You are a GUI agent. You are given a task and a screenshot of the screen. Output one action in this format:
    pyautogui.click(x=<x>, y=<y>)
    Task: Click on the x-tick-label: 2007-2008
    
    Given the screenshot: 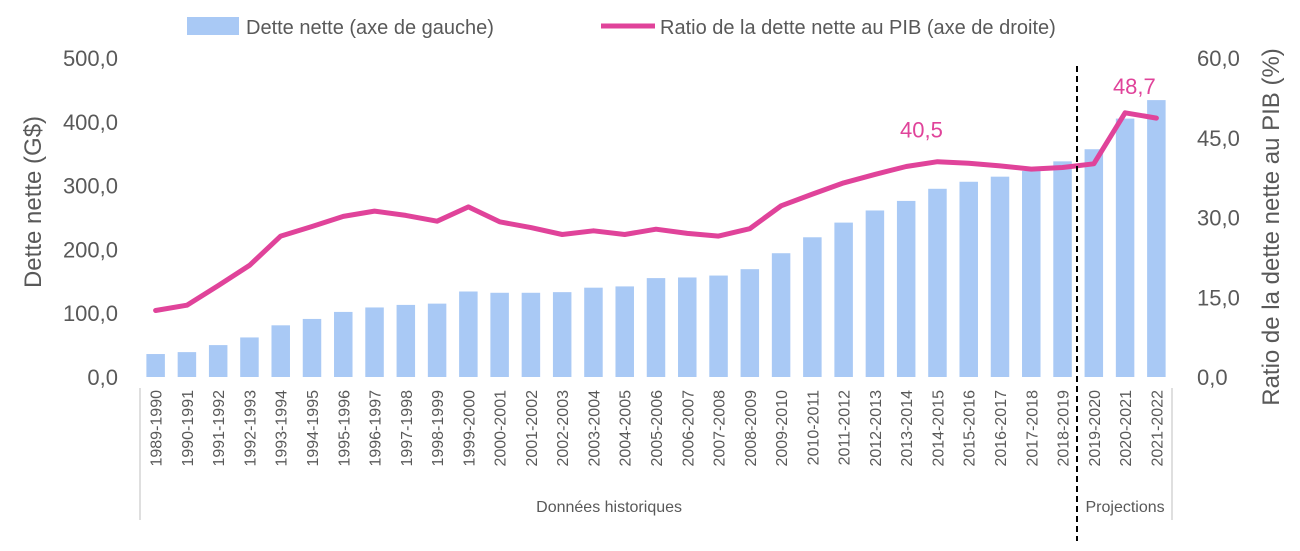 What is the action you would take?
    pyautogui.click(x=720, y=428)
    